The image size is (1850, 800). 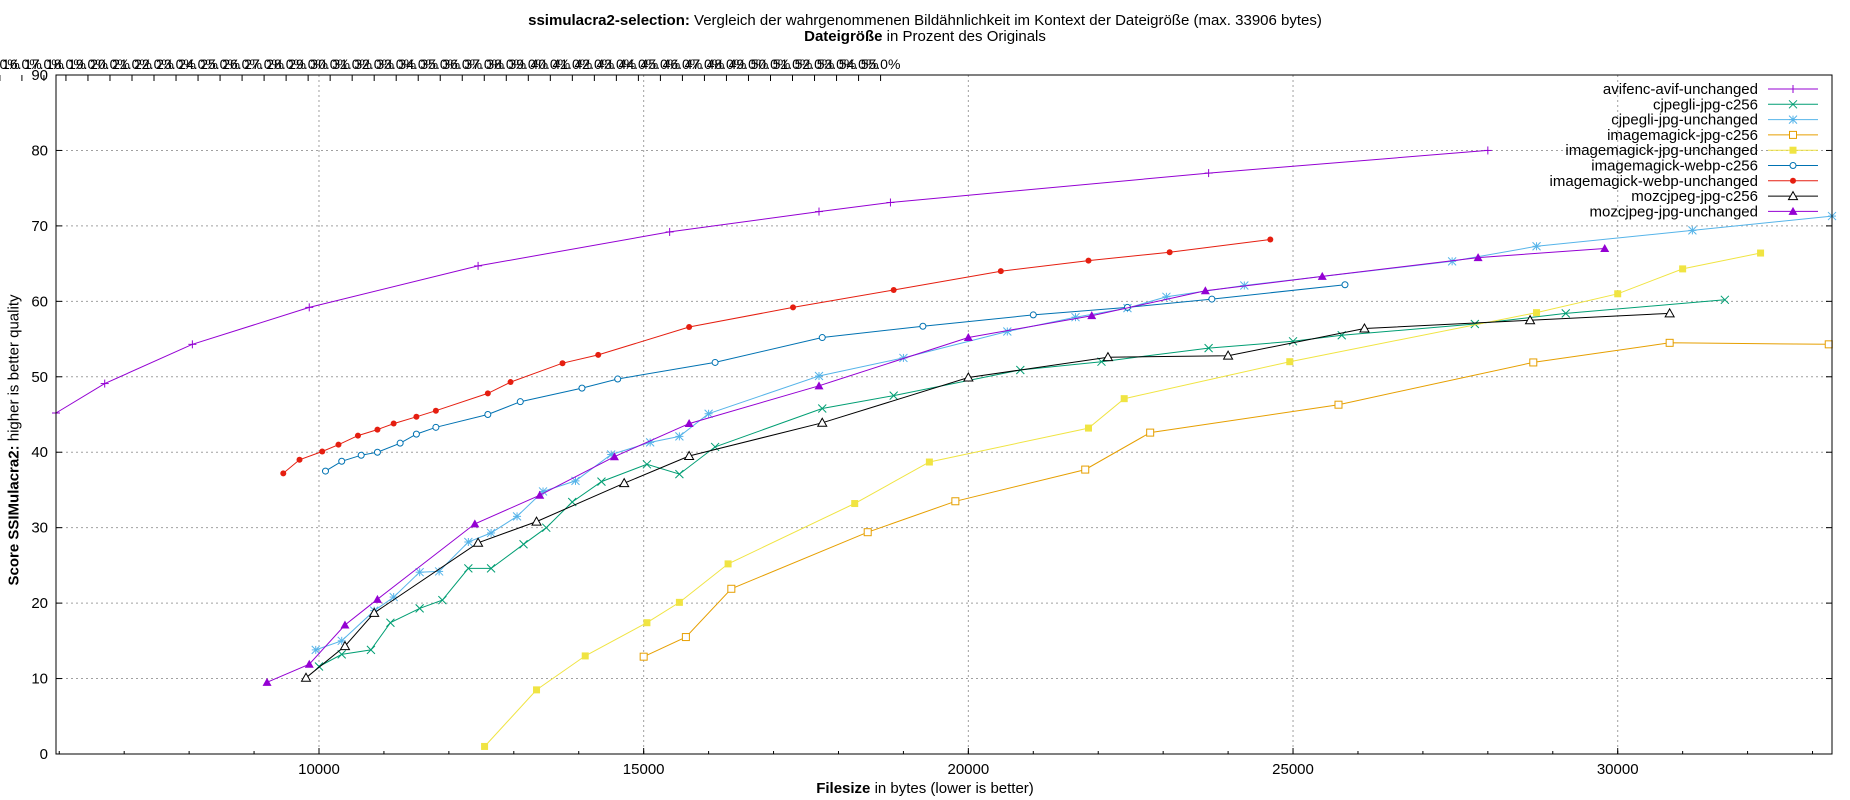 I want to click on x2-tick-label: 41.0%, so click(x=572, y=64).